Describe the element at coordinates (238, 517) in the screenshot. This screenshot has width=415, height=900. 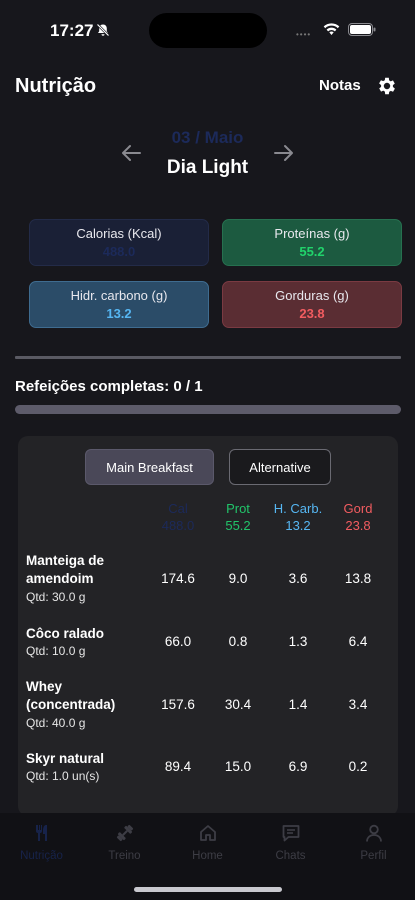
I see `column-header-protein: Prot 55.2` at that location.